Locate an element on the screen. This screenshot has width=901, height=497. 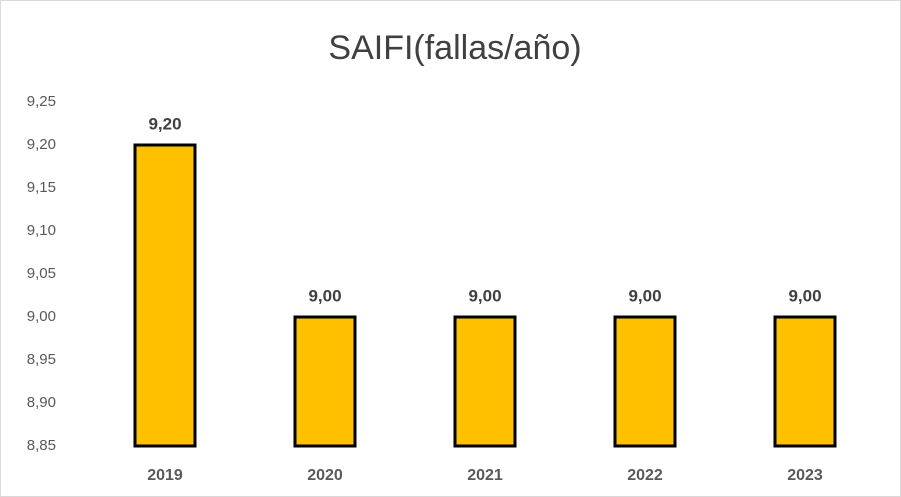
y-tick-label: 9,00 is located at coordinates (41, 316).